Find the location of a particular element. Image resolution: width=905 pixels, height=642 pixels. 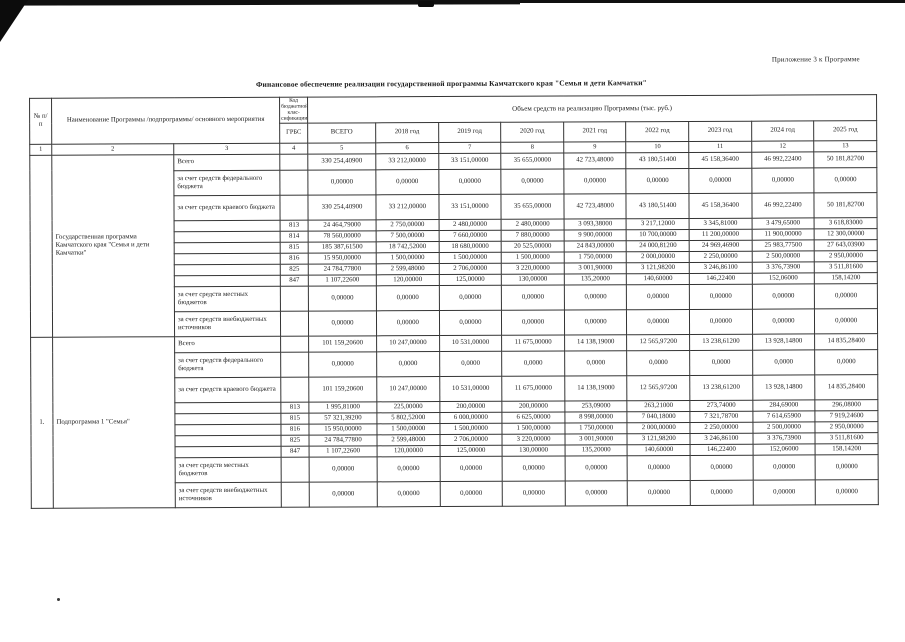

year-header-cell: 2022 год is located at coordinates (657, 131).